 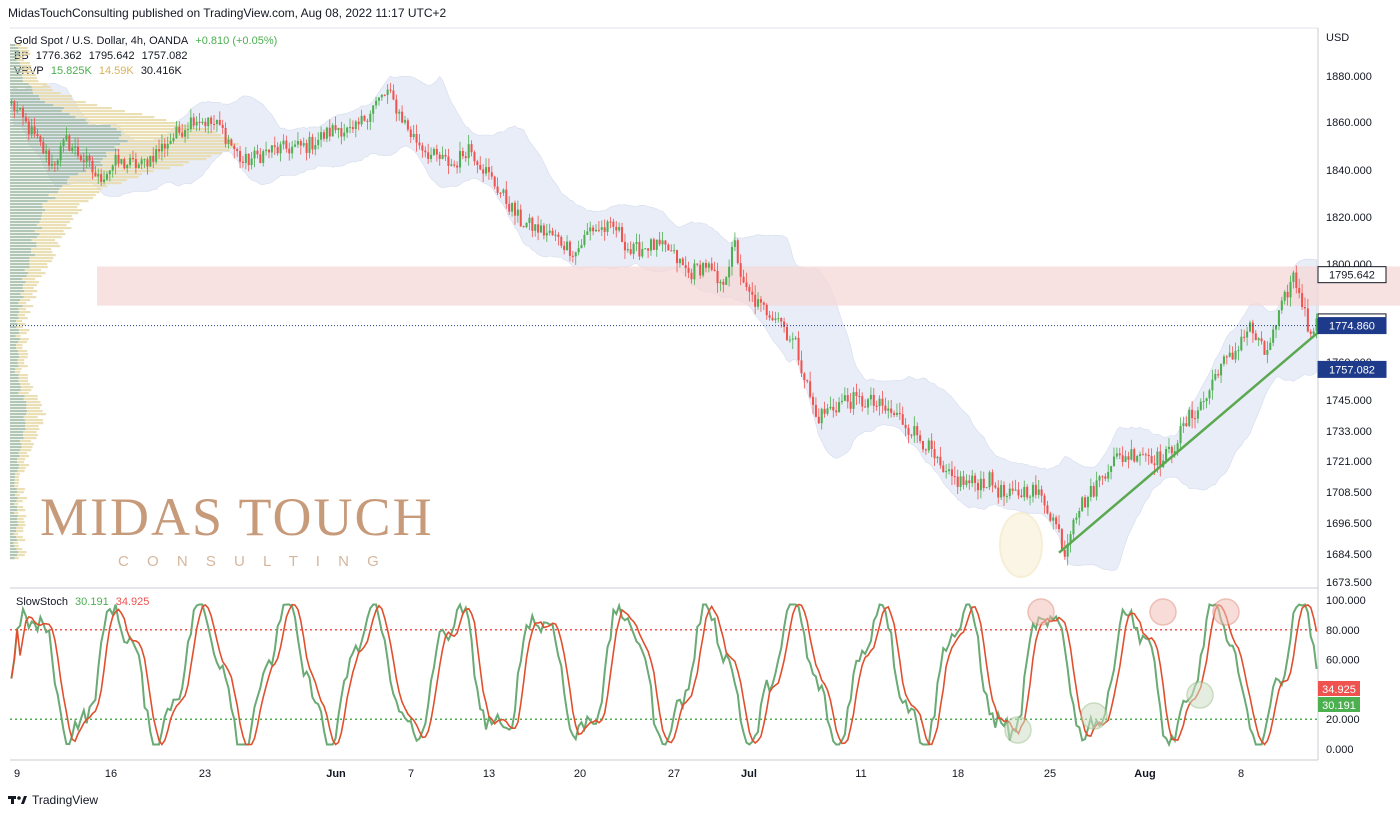 What do you see at coordinates (1018, 730) in the screenshot?
I see `stoch-highlight-circle` at bounding box center [1018, 730].